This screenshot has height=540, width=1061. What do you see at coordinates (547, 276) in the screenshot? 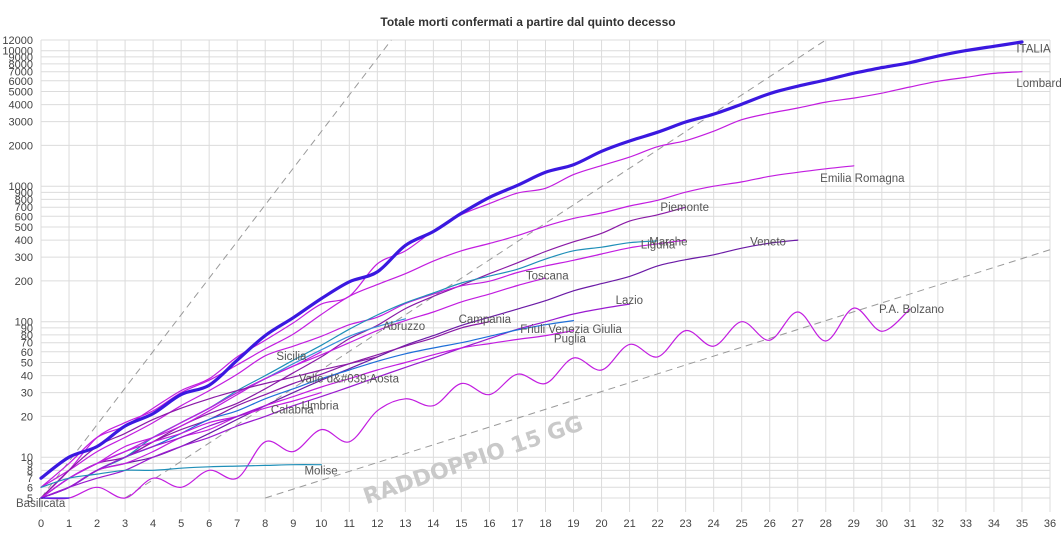
I see `series-label-toscana: Toscana` at bounding box center [547, 276].